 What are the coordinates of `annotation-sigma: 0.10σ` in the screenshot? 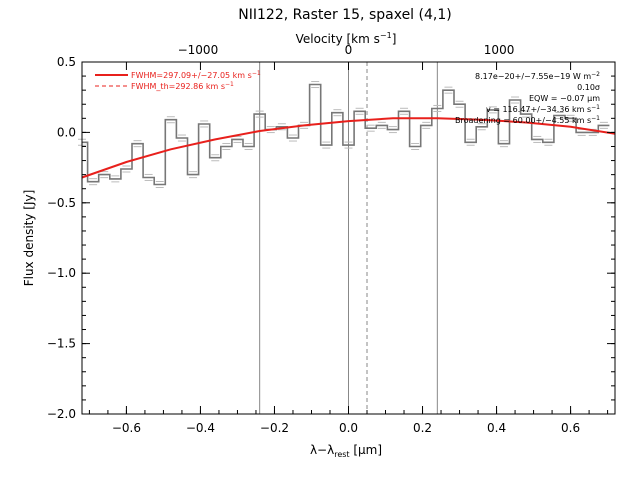 It's located at (588, 87).